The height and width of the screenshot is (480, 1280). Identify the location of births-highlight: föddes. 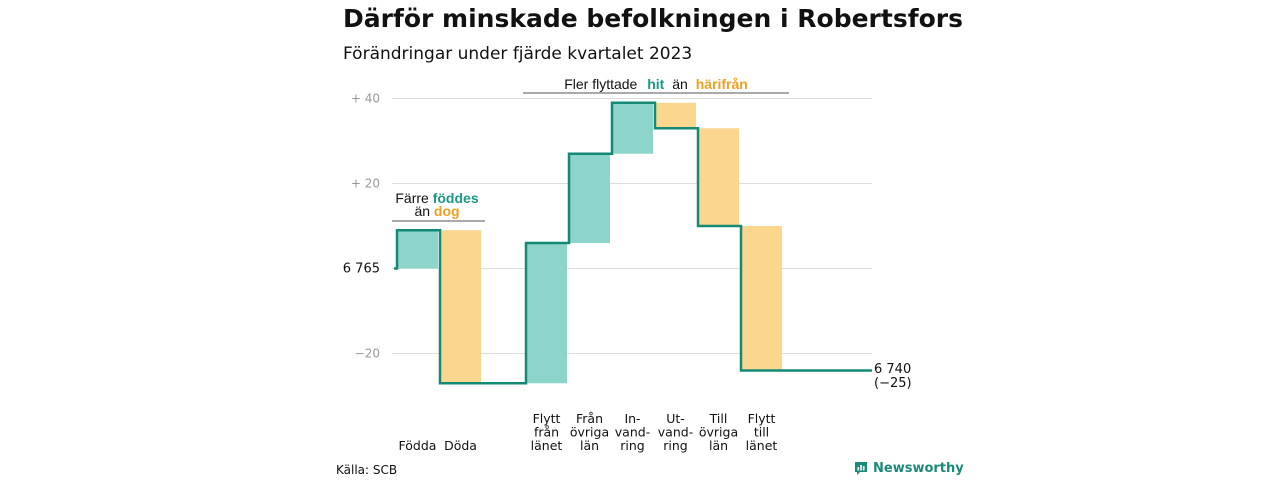
(456, 198).